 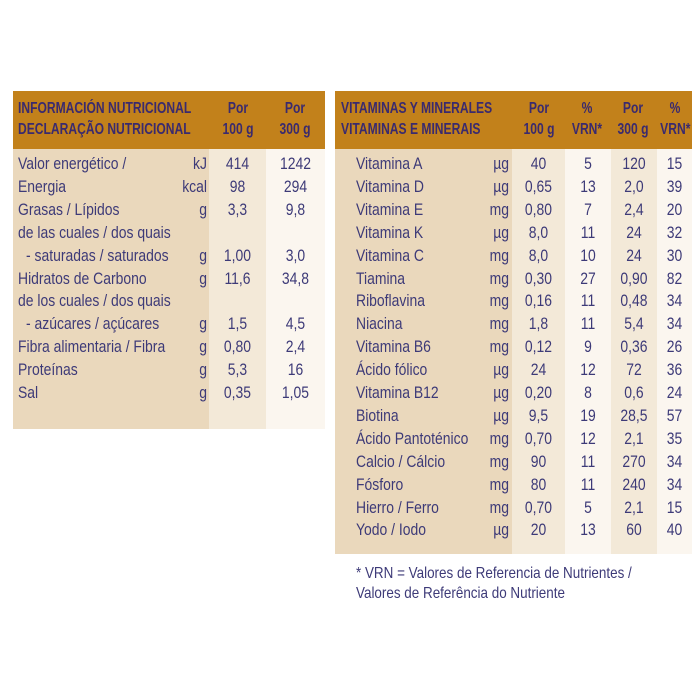 What do you see at coordinates (169, 369) in the screenshot?
I see `nutrition-row: Proteínas g 5,3 16` at bounding box center [169, 369].